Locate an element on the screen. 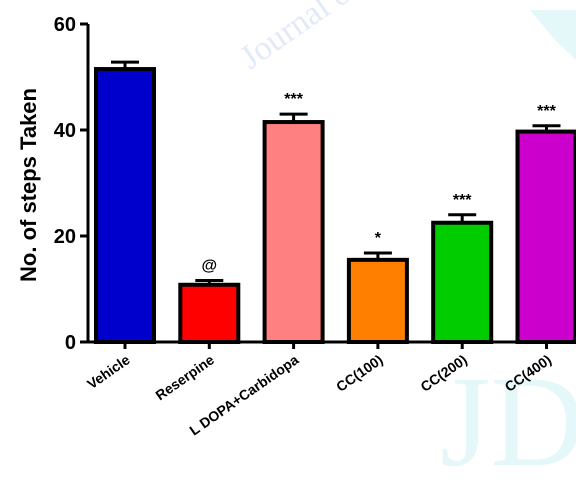 The image size is (576, 482). y-tick-label: 20 is located at coordinates (65, 237).